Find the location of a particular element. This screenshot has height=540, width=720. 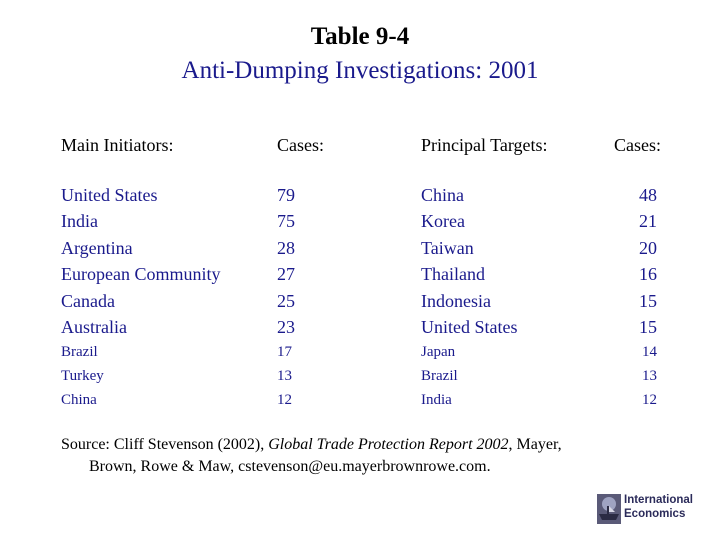

target-name: China is located at coordinates (442, 195).